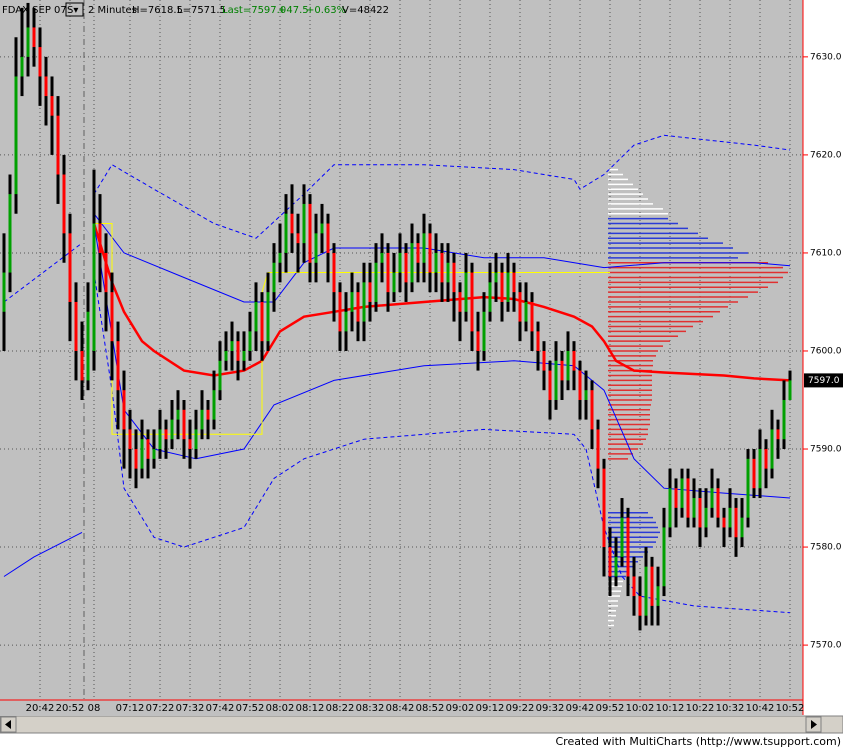  I want to click on x-tick-label: 08:02, so click(280, 708).